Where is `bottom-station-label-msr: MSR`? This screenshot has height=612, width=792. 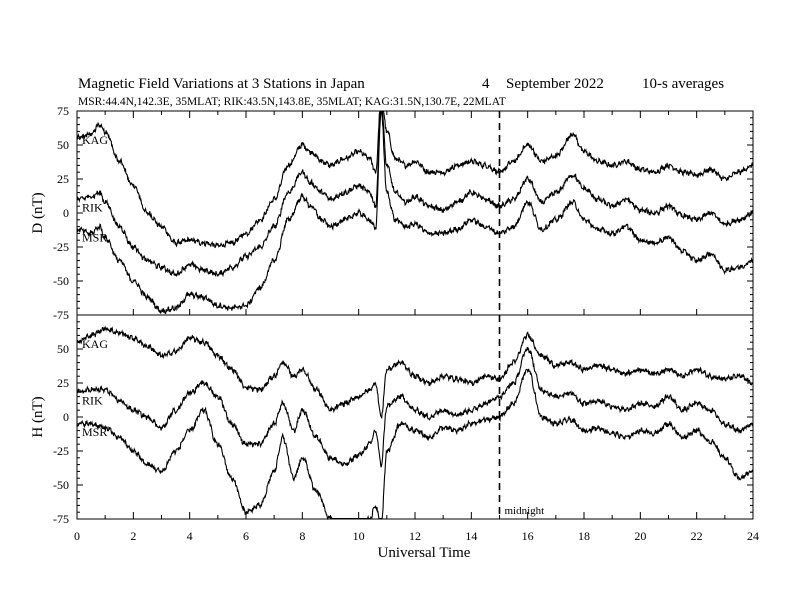 bottom-station-label-msr: MSR is located at coordinates (94, 432).